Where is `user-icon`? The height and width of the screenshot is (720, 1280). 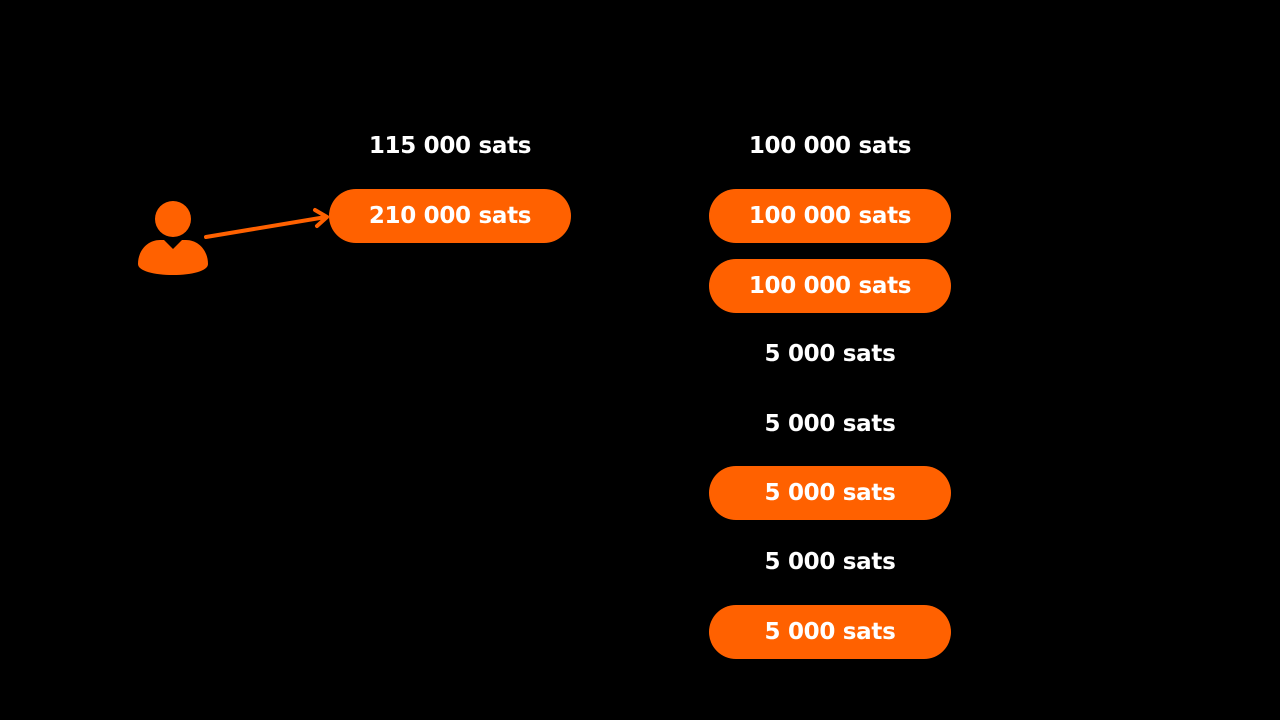 user-icon is located at coordinates (173, 238).